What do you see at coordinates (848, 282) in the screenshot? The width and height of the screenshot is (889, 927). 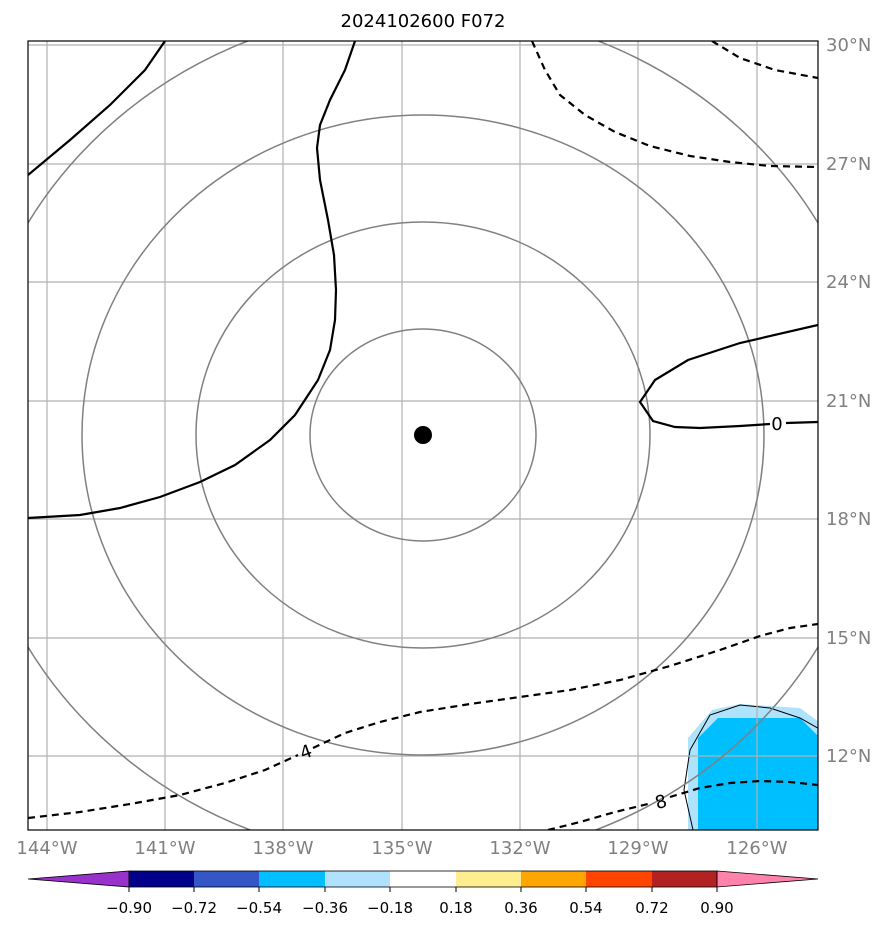 I see `lat-label: 24°N` at bounding box center [848, 282].